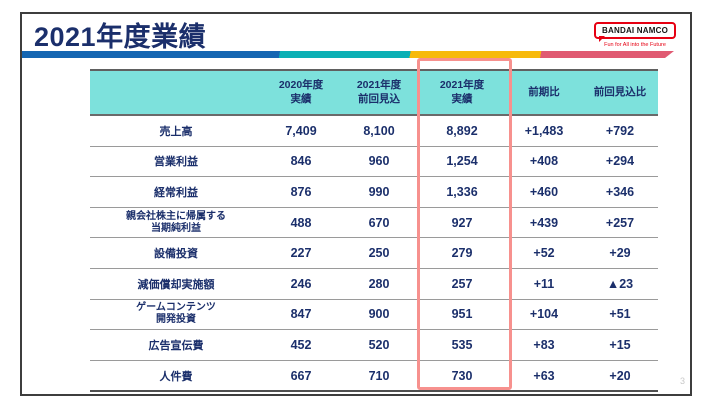  What do you see at coordinates (620, 223) in the screenshot?
I see `cell-vs-forecast: +257` at bounding box center [620, 223].